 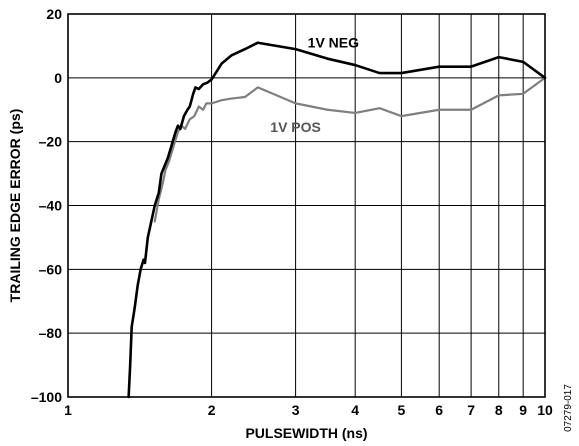 I want to click on figure-id: 07279-017, so click(x=568, y=408).